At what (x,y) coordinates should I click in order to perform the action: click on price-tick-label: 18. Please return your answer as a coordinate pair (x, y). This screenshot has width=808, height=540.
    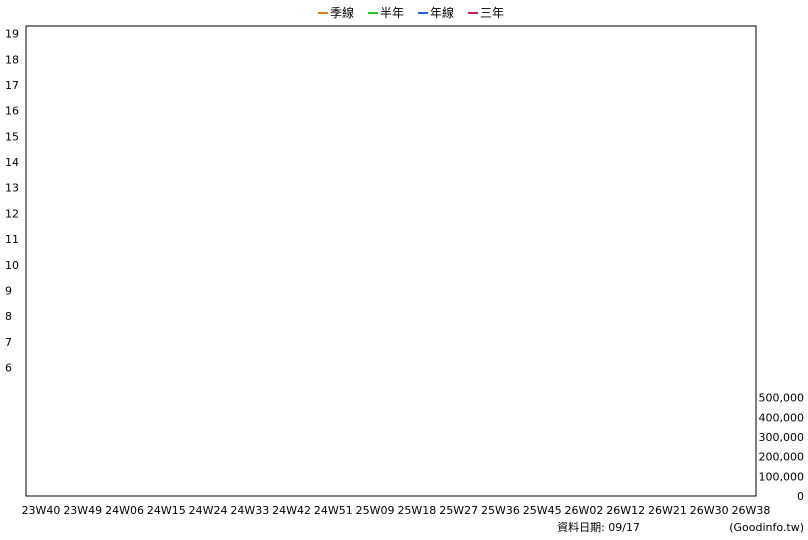
    Looking at the image, I should click on (12, 59).